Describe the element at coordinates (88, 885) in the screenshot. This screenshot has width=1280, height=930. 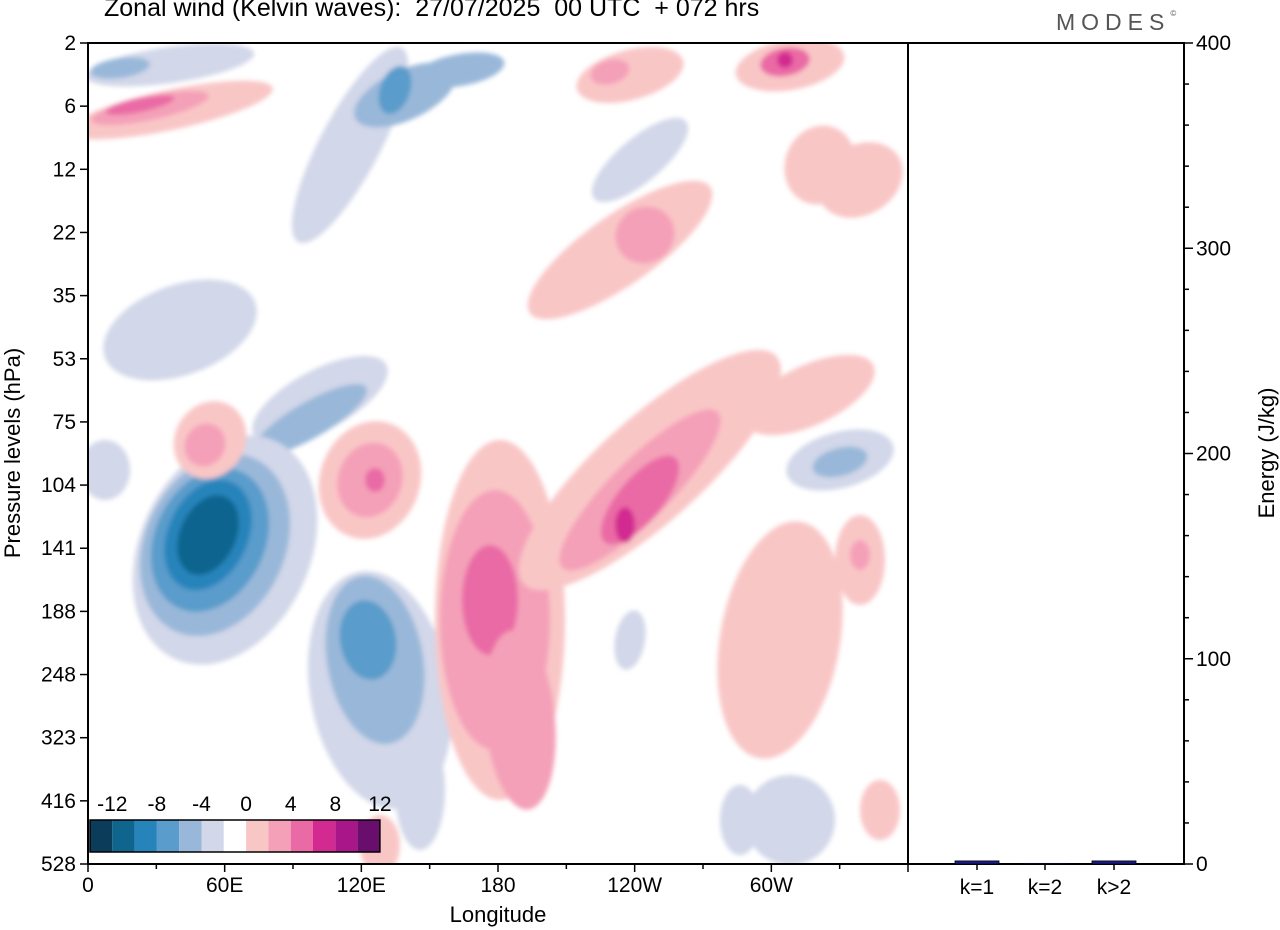
I see `x-tick-label: 0` at that location.